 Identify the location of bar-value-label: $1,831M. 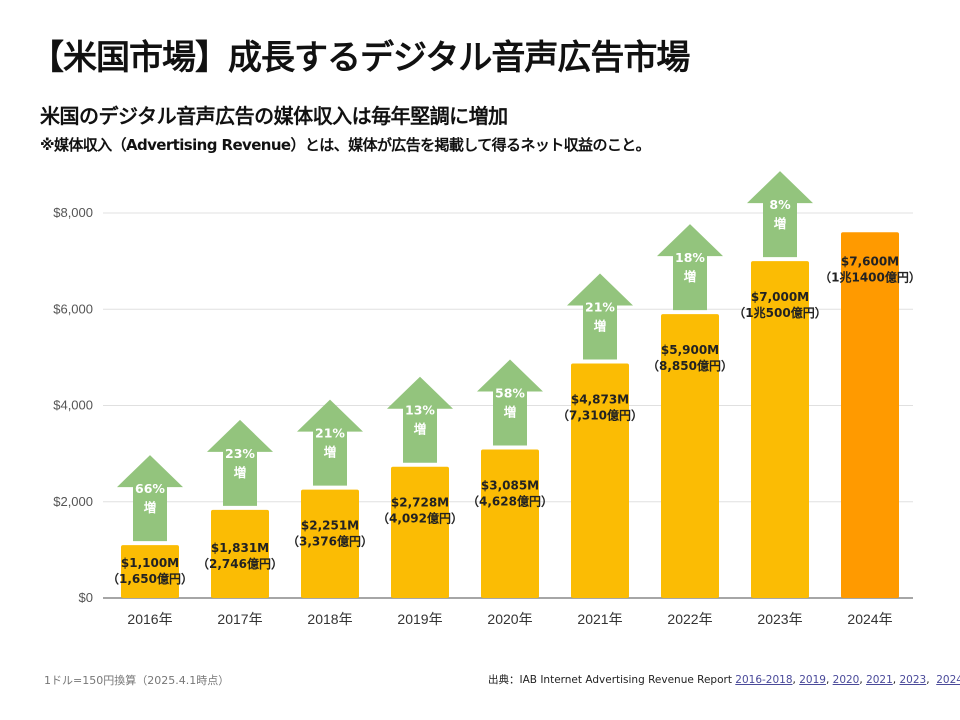
(240, 548).